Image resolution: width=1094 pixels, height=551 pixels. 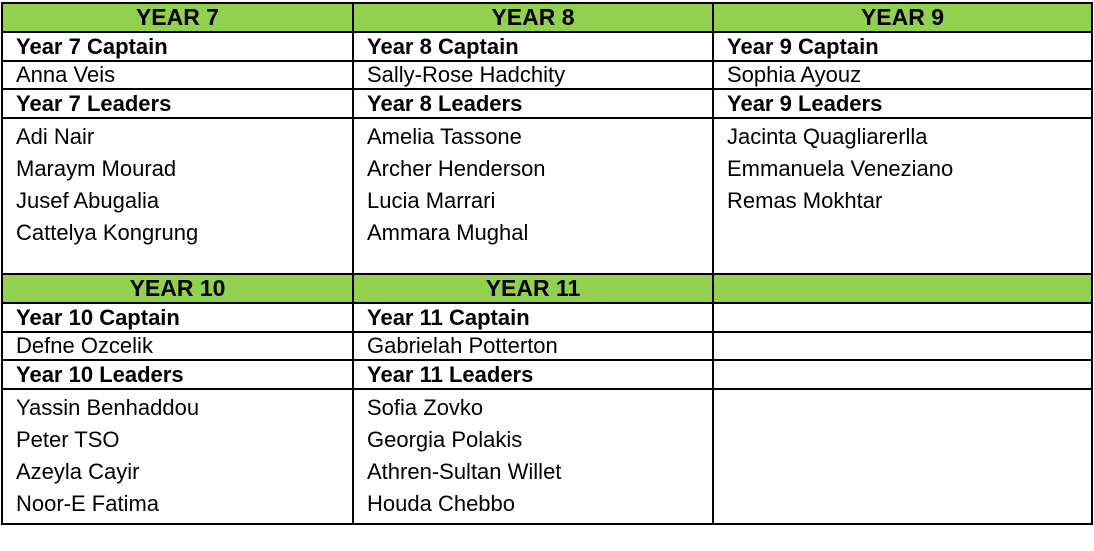 I want to click on leader-name: Ammara Mughal, so click(x=448, y=232).